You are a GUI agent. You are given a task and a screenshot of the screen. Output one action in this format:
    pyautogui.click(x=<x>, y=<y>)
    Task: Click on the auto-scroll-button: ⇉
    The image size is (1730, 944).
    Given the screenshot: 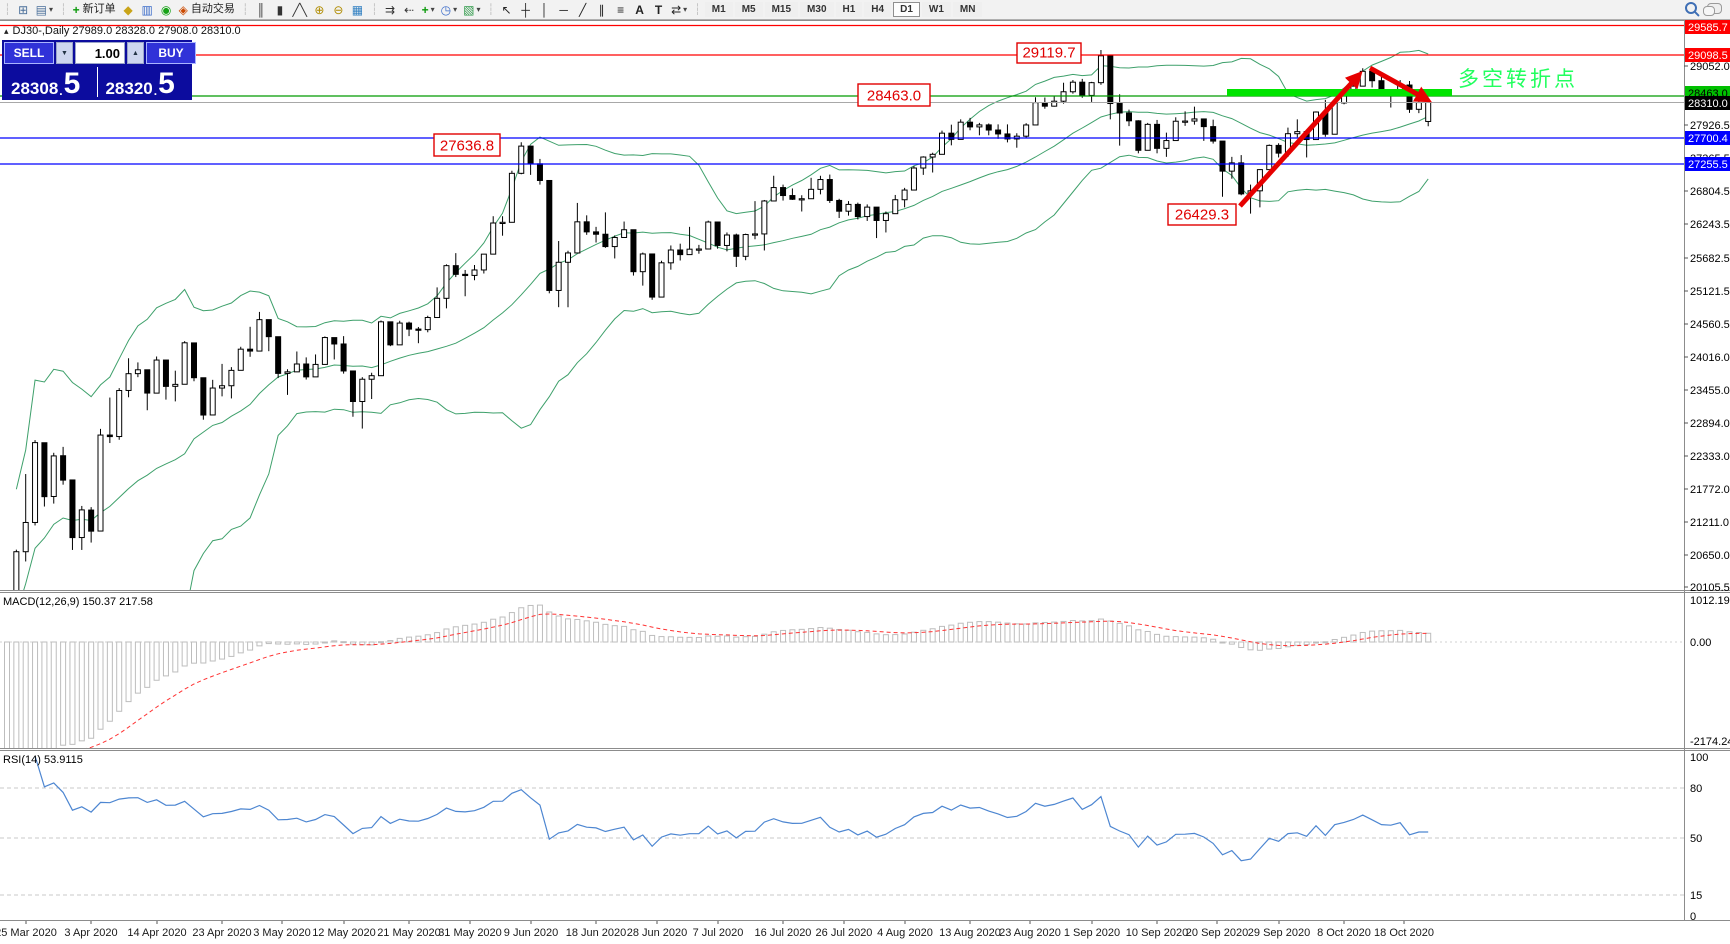 What is the action you would take?
    pyautogui.click(x=390, y=9)
    